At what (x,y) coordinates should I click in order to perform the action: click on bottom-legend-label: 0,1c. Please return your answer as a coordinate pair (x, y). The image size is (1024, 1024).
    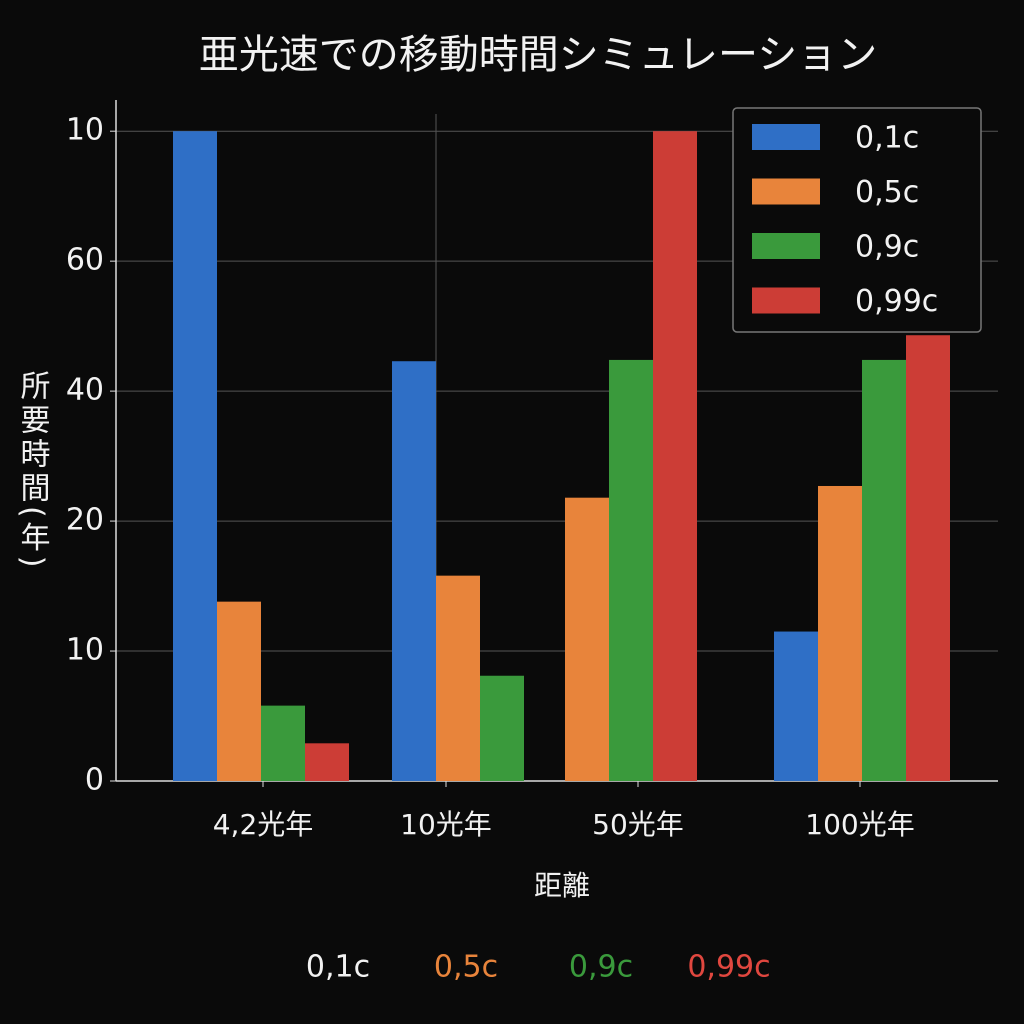
    Looking at the image, I should click on (338, 967).